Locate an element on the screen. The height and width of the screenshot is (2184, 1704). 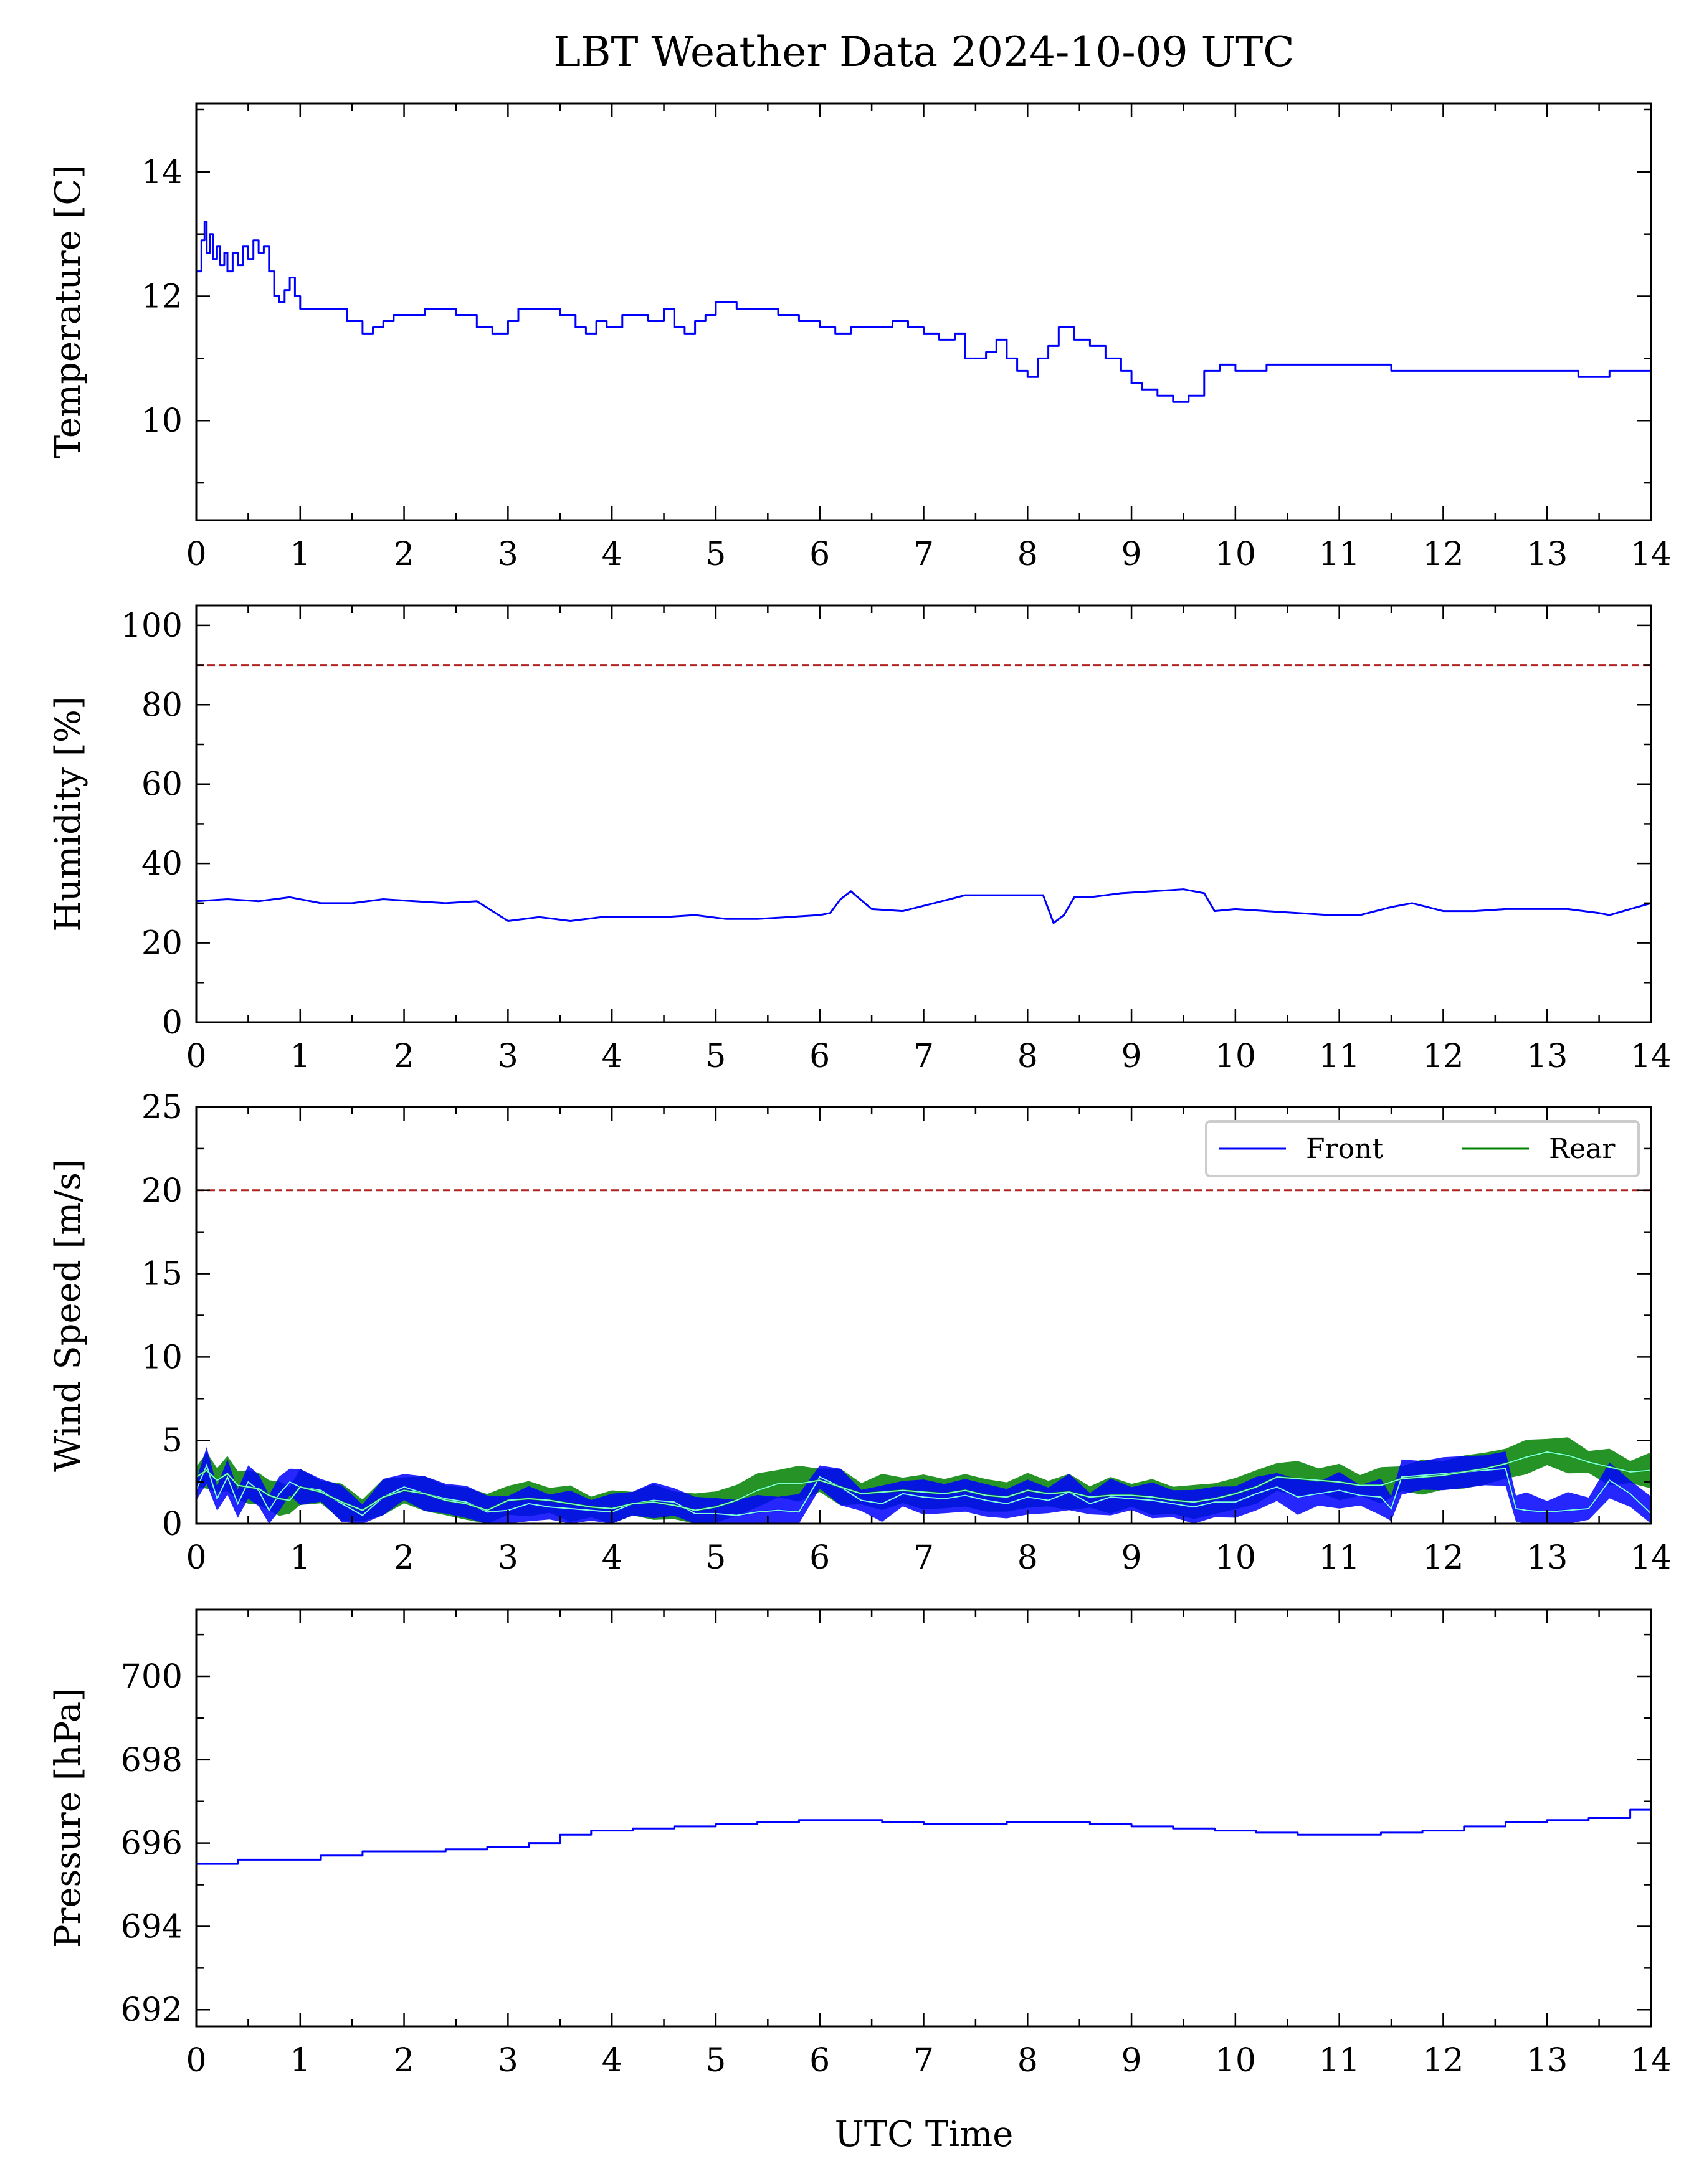
humidity-x-tick-label: 9 is located at coordinates (1131, 1056).